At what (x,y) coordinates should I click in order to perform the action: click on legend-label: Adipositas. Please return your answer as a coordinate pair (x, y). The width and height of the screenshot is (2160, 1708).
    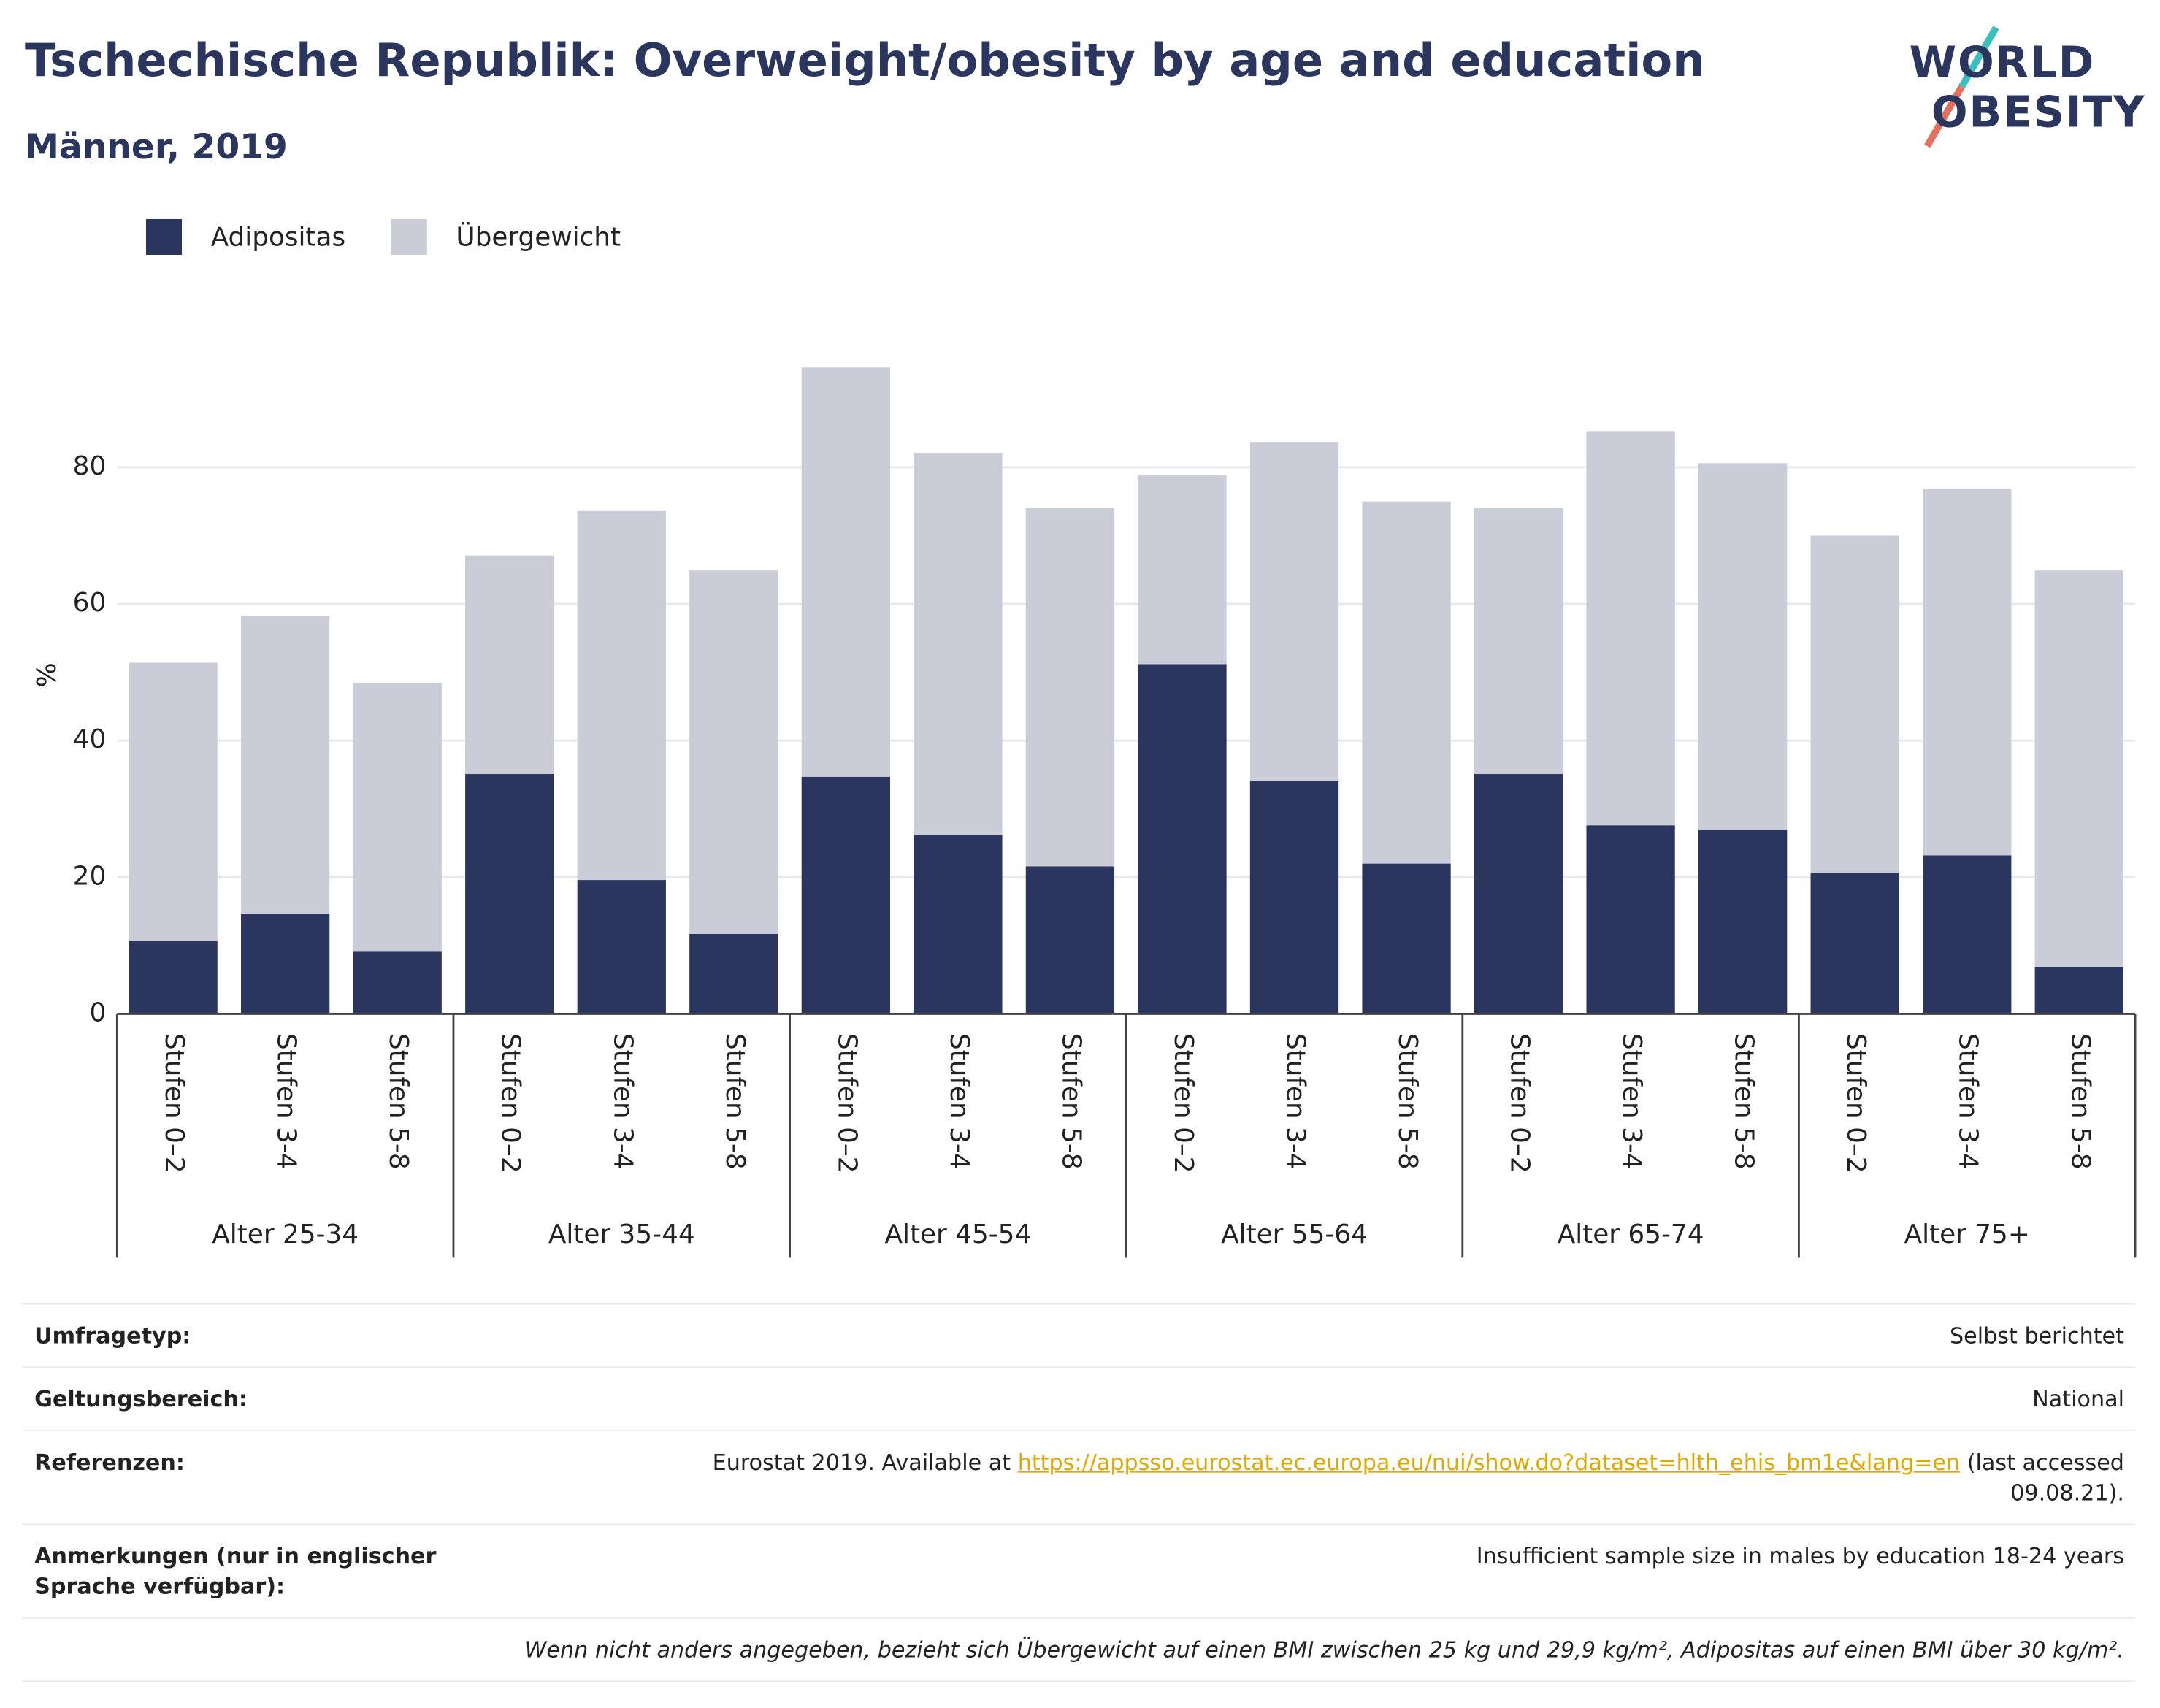
    Looking at the image, I should click on (278, 237).